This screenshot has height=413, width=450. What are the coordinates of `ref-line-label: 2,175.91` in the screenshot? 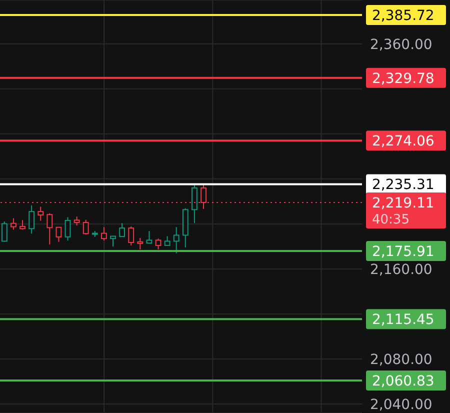 It's located at (403, 252).